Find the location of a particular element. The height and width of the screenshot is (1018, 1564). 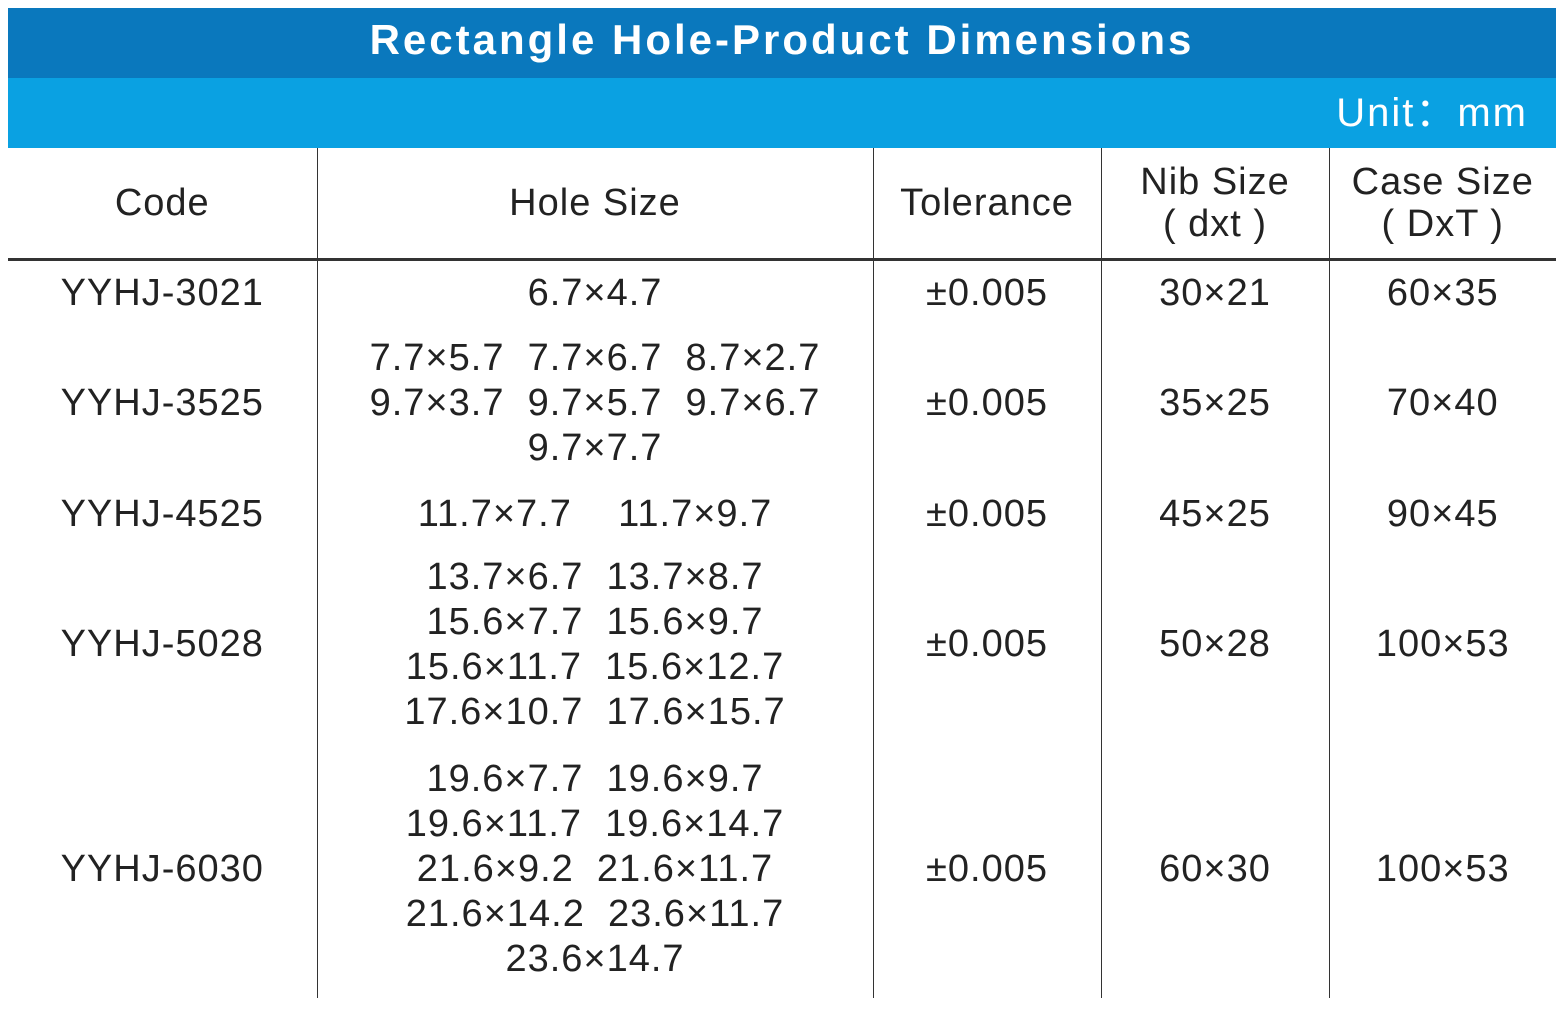

cell-nib-size: 35×25 is located at coordinates (1214, 403).